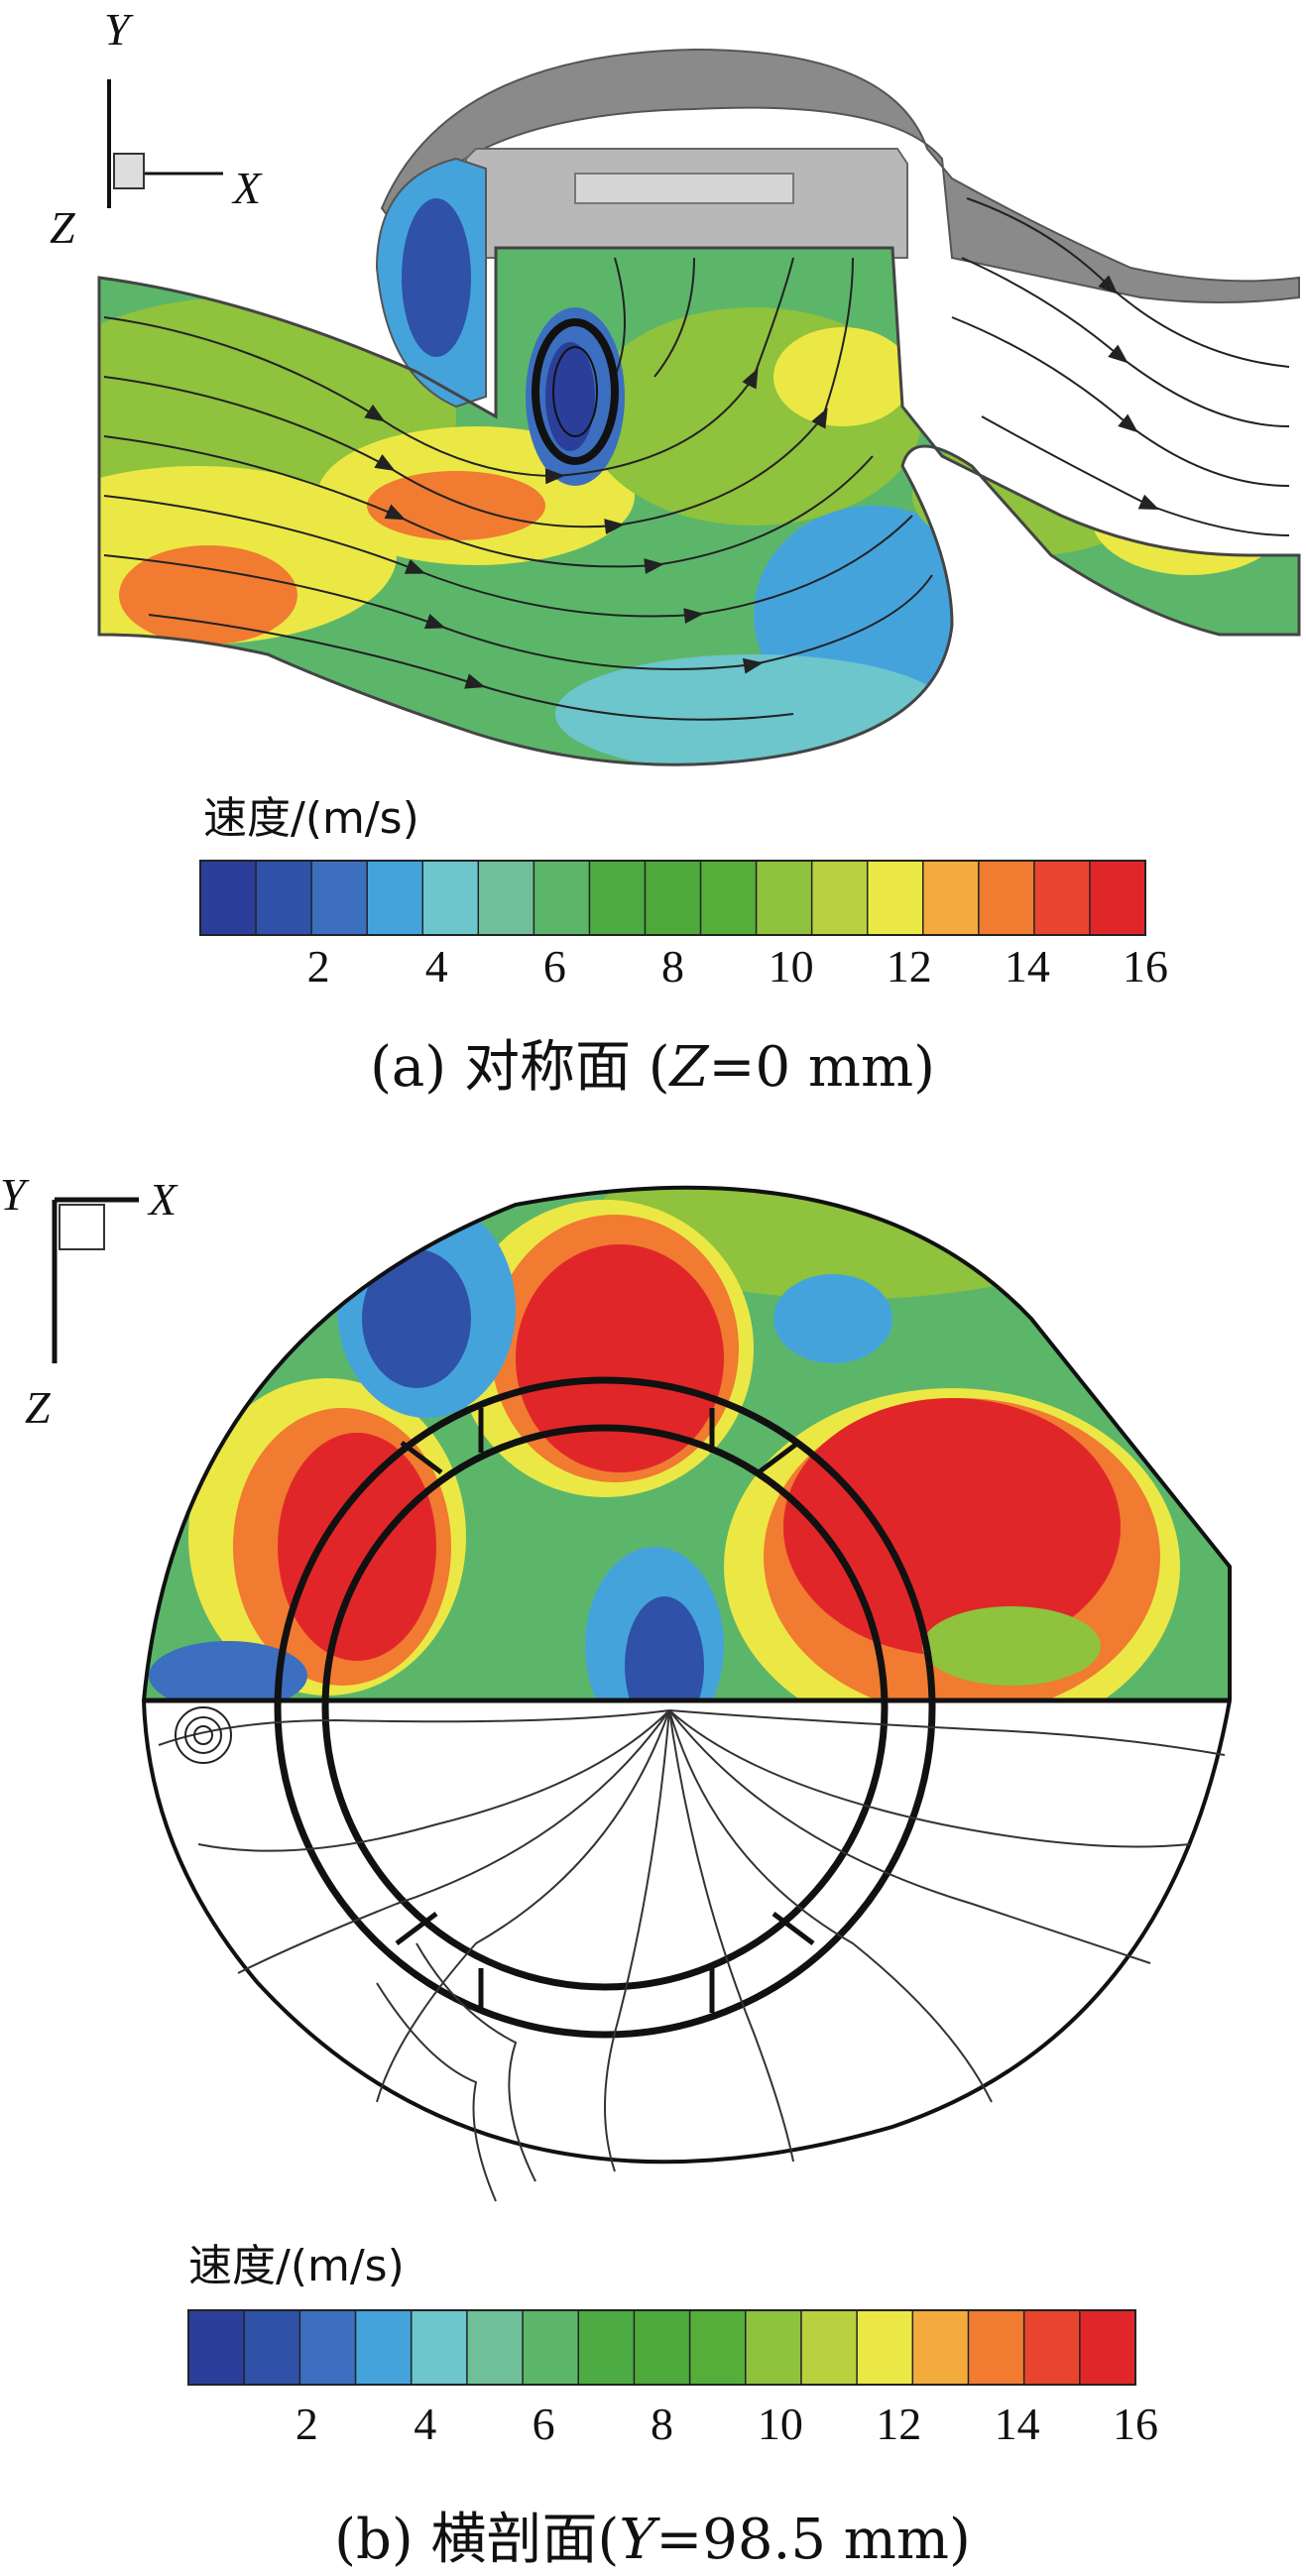  What do you see at coordinates (653, 1067) in the screenshot?
I see `panel-a-caption: (a) 对称面 (Z=0 mm)` at bounding box center [653, 1067].